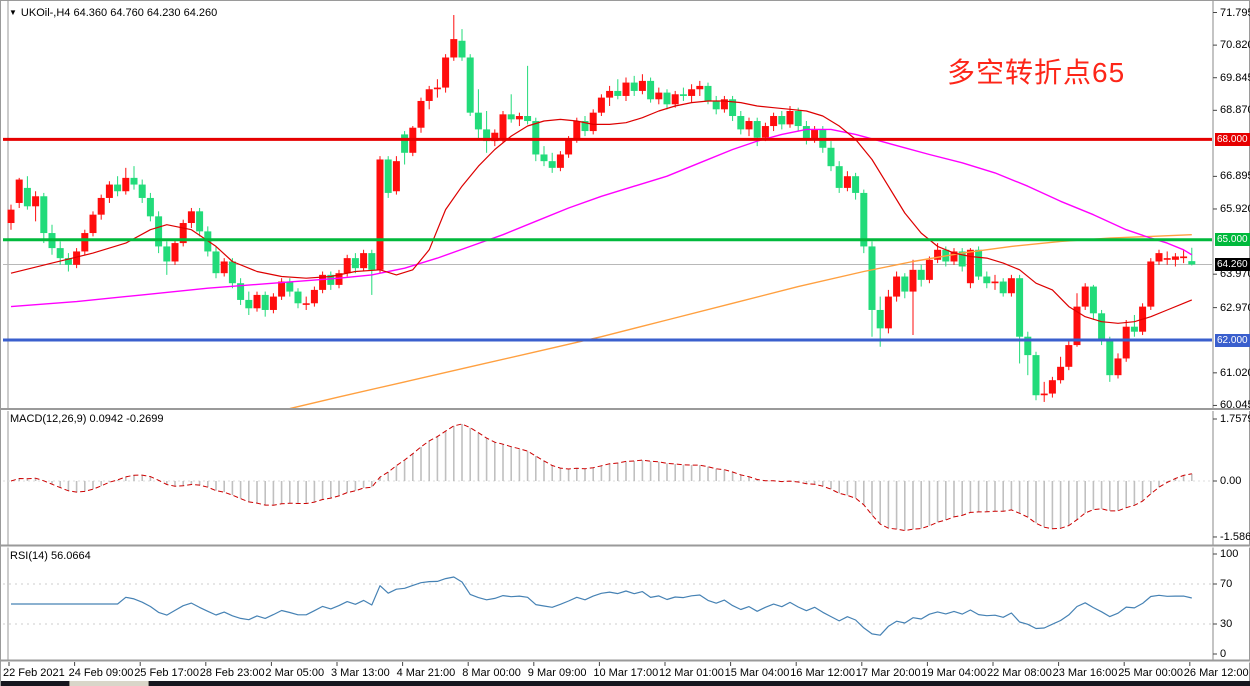  Describe the element at coordinates (13, 12) in the screenshot. I see `symbol-dropdown-arrow-icon: ▼` at that location.